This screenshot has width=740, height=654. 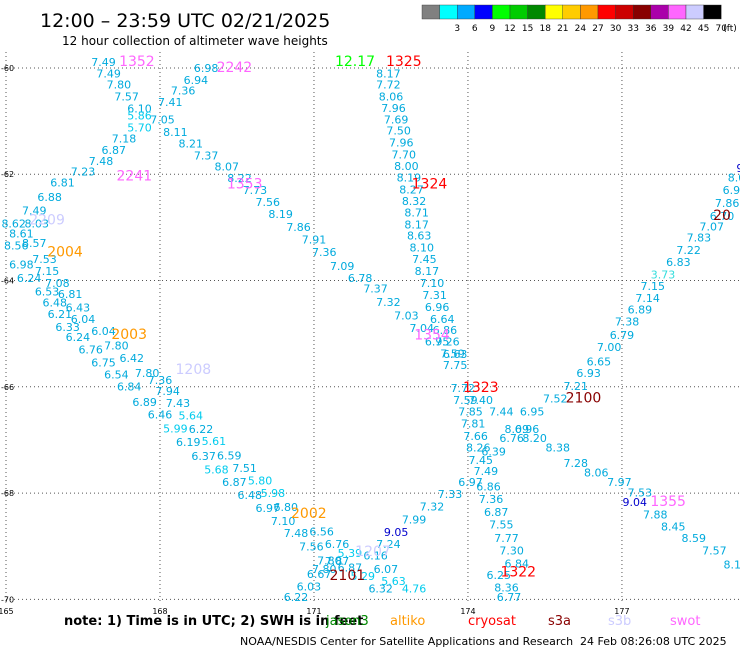 I want to click on wave-height-value: 6.59, so click(x=229, y=456).